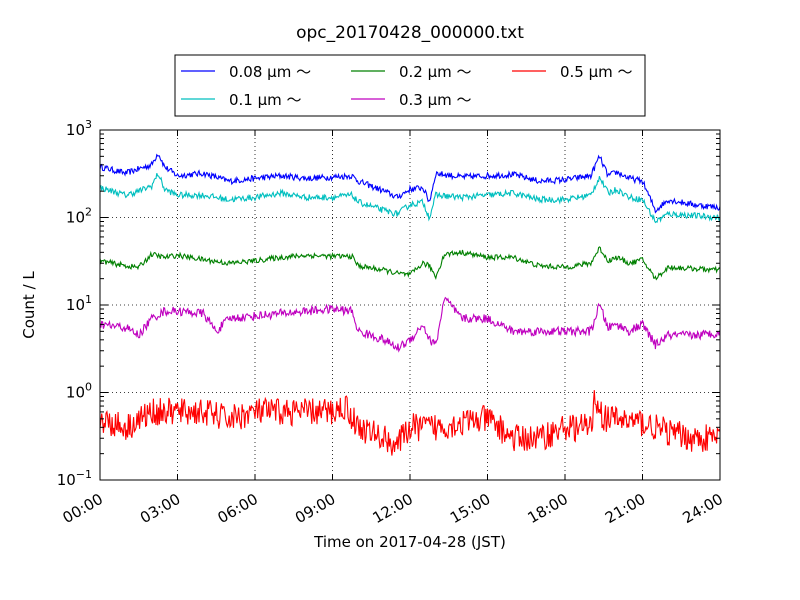  I want to click on legend-label: 0.1 μm ～, so click(265, 100).